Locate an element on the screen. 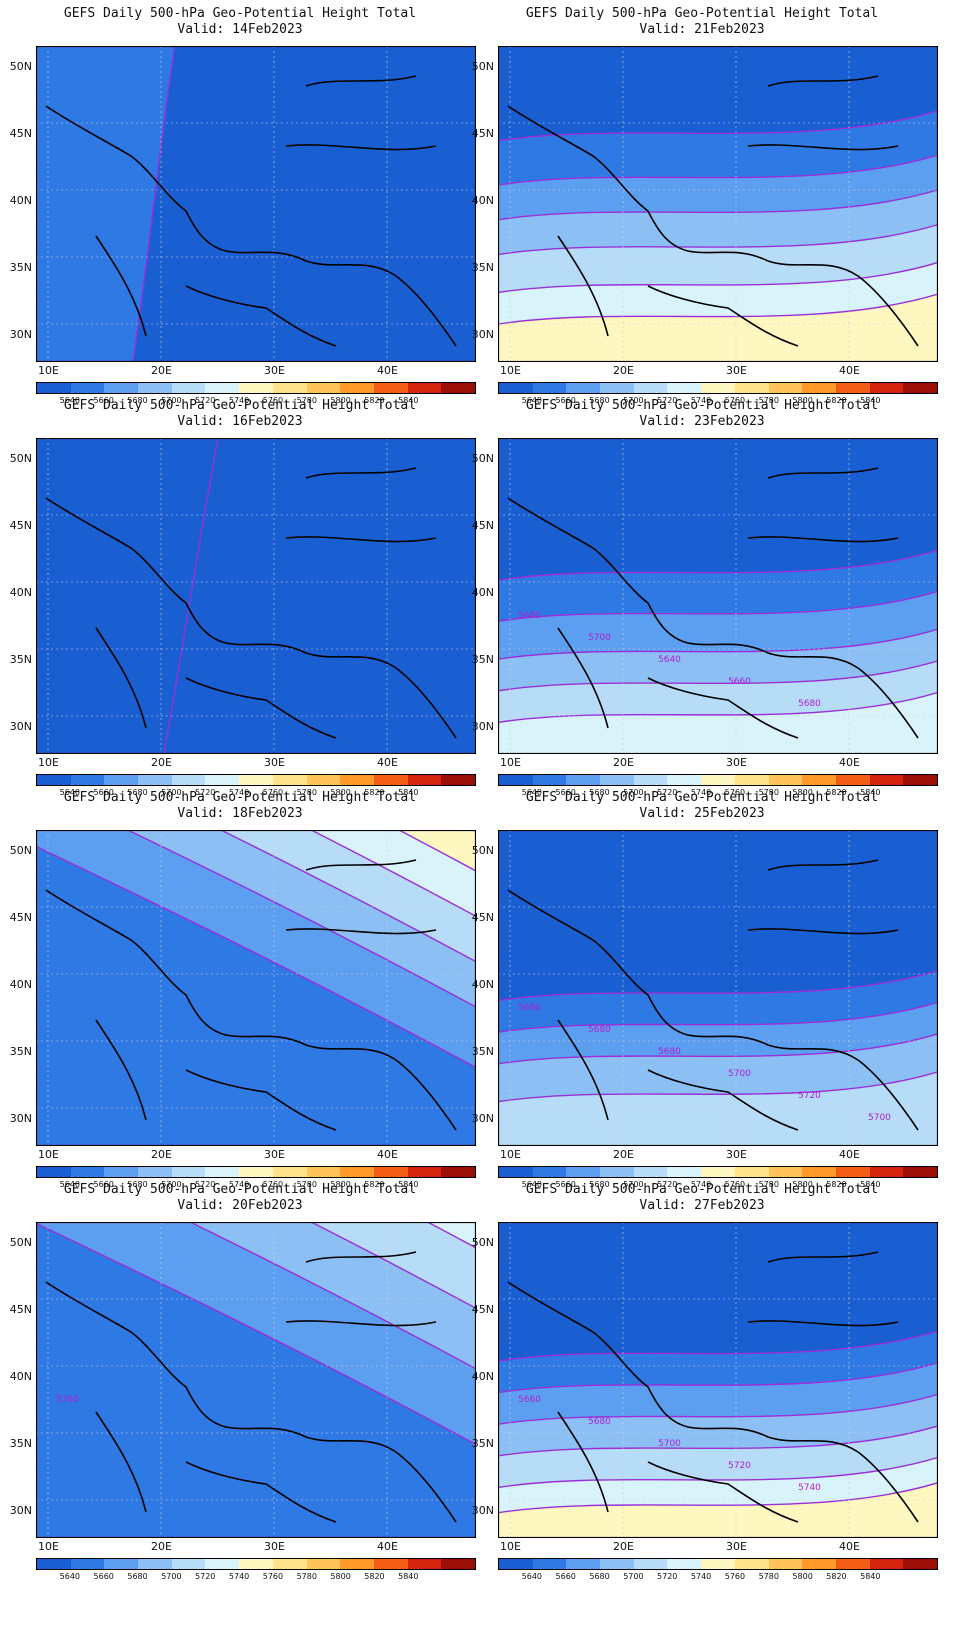 This screenshot has height=1640, width=964. height-contour-map: 5760 is located at coordinates (256, 1380).